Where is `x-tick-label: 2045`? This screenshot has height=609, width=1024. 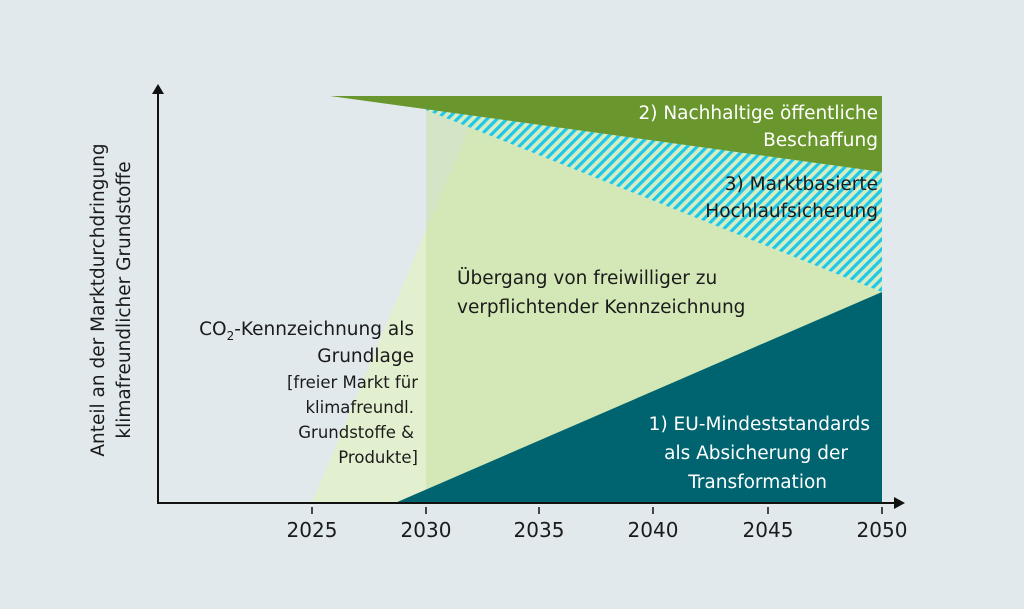 x-tick-label: 2045 is located at coordinates (768, 530).